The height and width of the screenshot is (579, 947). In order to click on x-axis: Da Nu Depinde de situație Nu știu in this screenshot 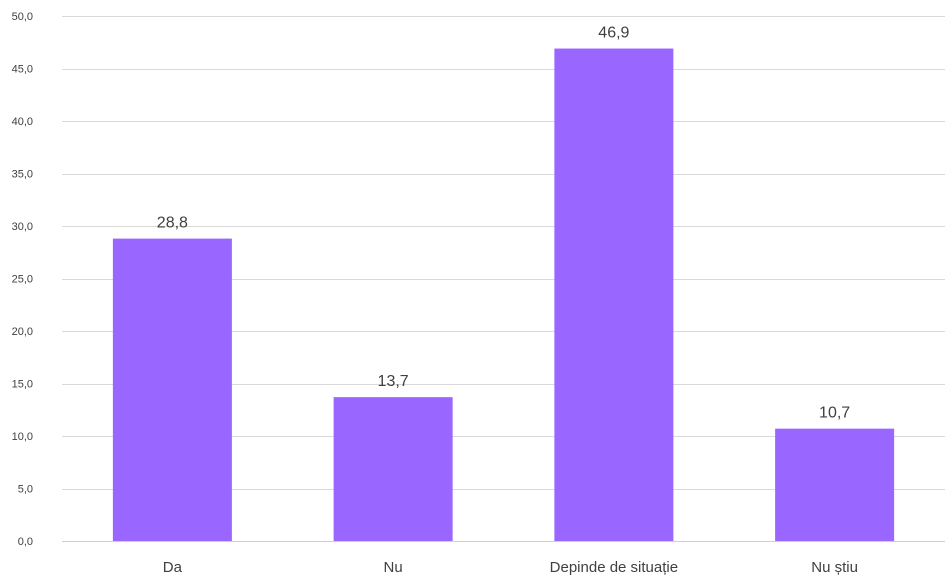, I will do `click(503, 558)`.